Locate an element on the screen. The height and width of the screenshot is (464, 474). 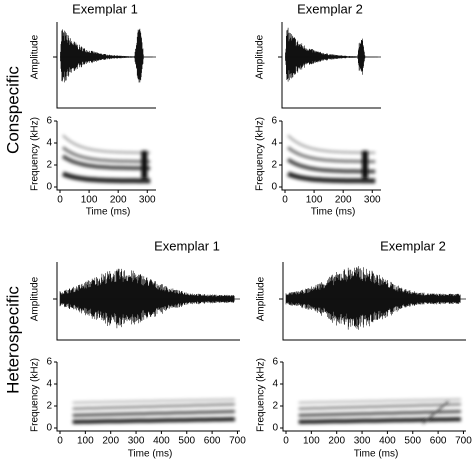
row-label: Heterospecific is located at coordinates (12, 340).